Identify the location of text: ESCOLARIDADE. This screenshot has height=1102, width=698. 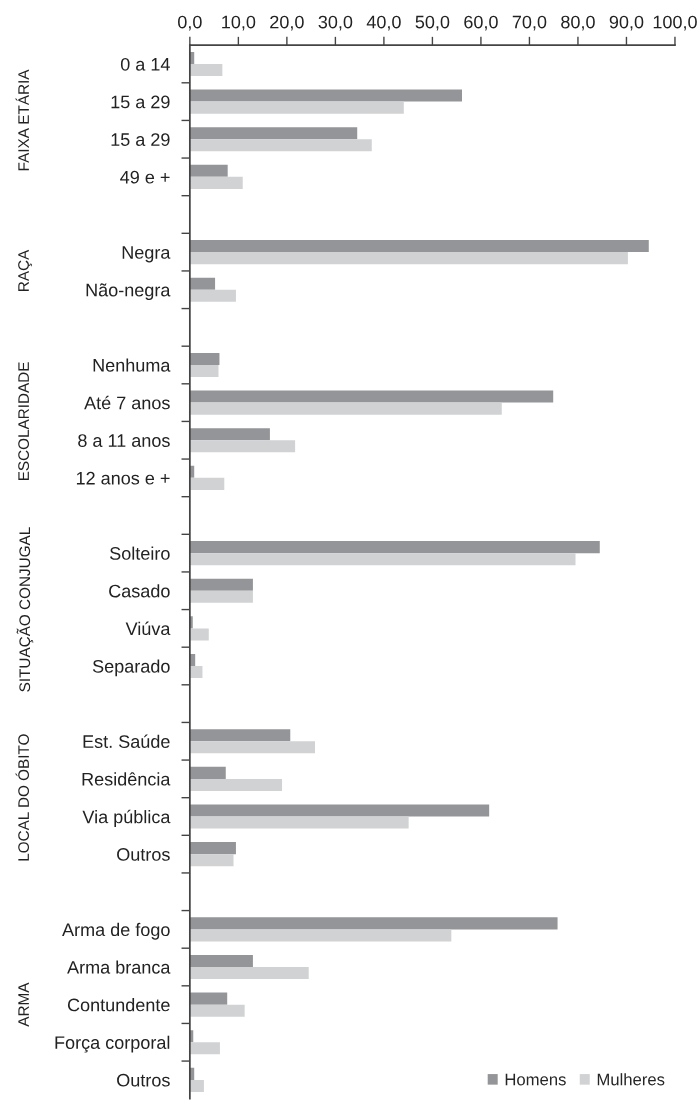
(24, 421).